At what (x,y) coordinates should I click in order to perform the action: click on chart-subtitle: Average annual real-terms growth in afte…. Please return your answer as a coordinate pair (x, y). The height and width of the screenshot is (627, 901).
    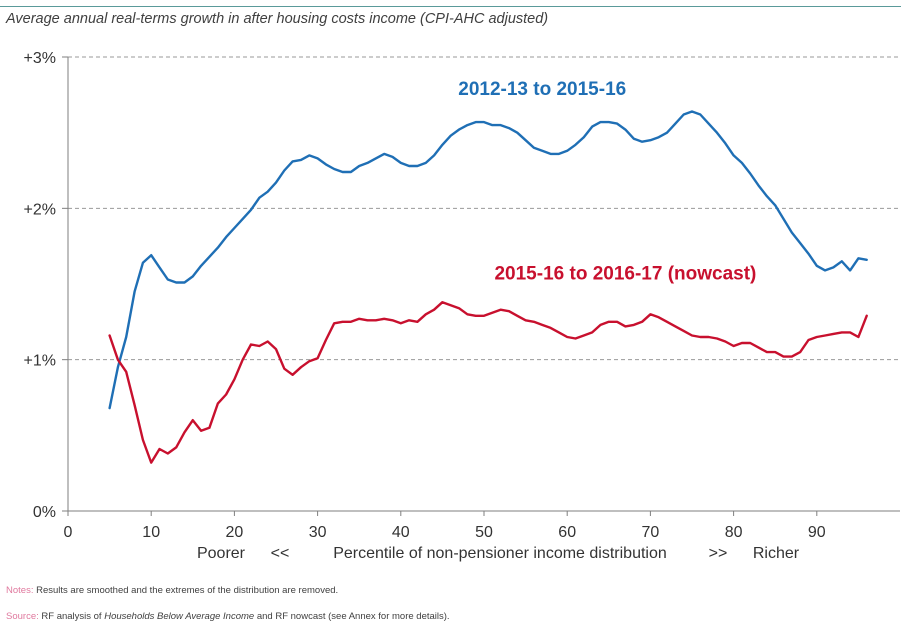
    Looking at the image, I should click on (277, 19).